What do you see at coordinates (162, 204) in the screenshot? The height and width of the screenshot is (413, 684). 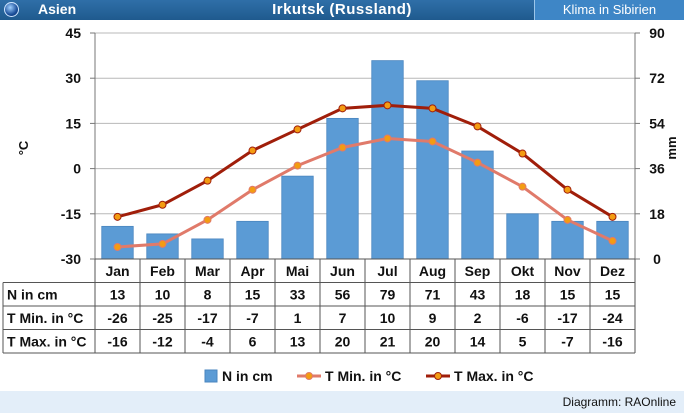 I see `point-2-Feb` at bounding box center [162, 204].